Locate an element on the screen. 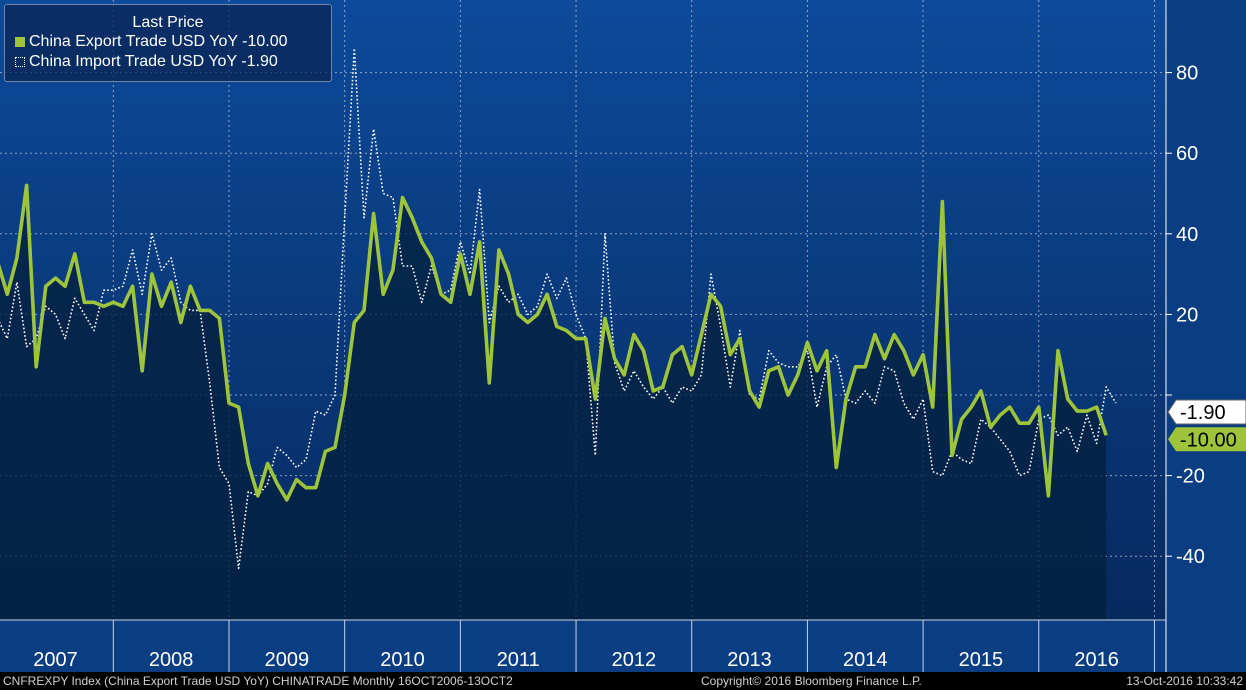 This screenshot has width=1246, height=690. y-tick-label: 40 is located at coordinates (1187, 235).